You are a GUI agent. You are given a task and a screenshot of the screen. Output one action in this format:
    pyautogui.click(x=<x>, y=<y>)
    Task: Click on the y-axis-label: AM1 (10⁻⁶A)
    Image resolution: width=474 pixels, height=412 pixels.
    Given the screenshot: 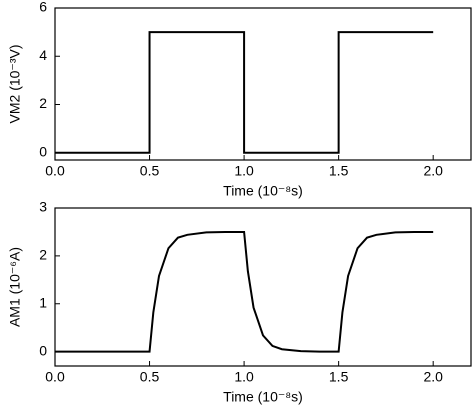 What is the action you would take?
    pyautogui.click(x=15, y=287)
    